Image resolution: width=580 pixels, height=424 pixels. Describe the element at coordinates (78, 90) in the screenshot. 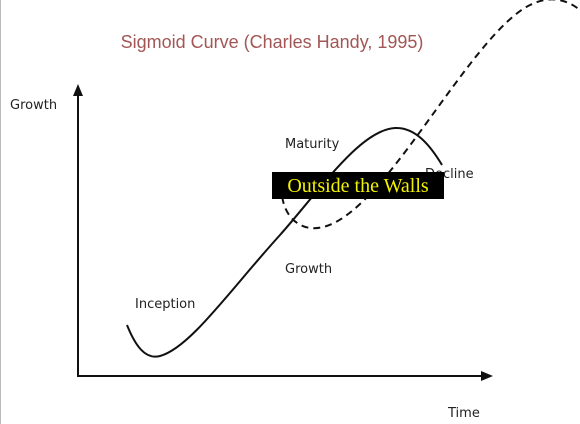

I see `y-arrow` at that location.